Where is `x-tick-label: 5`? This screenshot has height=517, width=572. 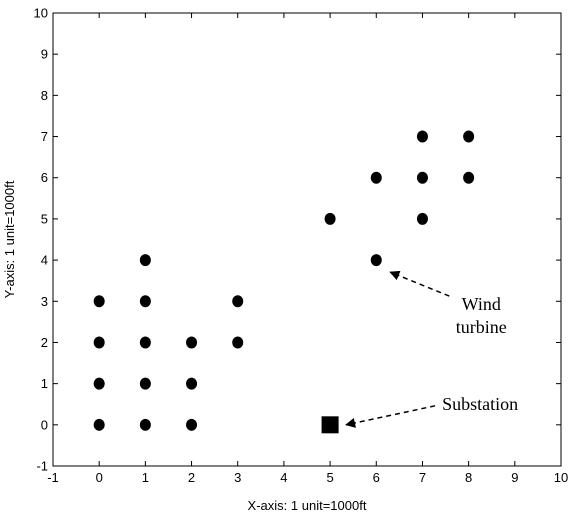
x-tick-label: 5 is located at coordinates (329, 477).